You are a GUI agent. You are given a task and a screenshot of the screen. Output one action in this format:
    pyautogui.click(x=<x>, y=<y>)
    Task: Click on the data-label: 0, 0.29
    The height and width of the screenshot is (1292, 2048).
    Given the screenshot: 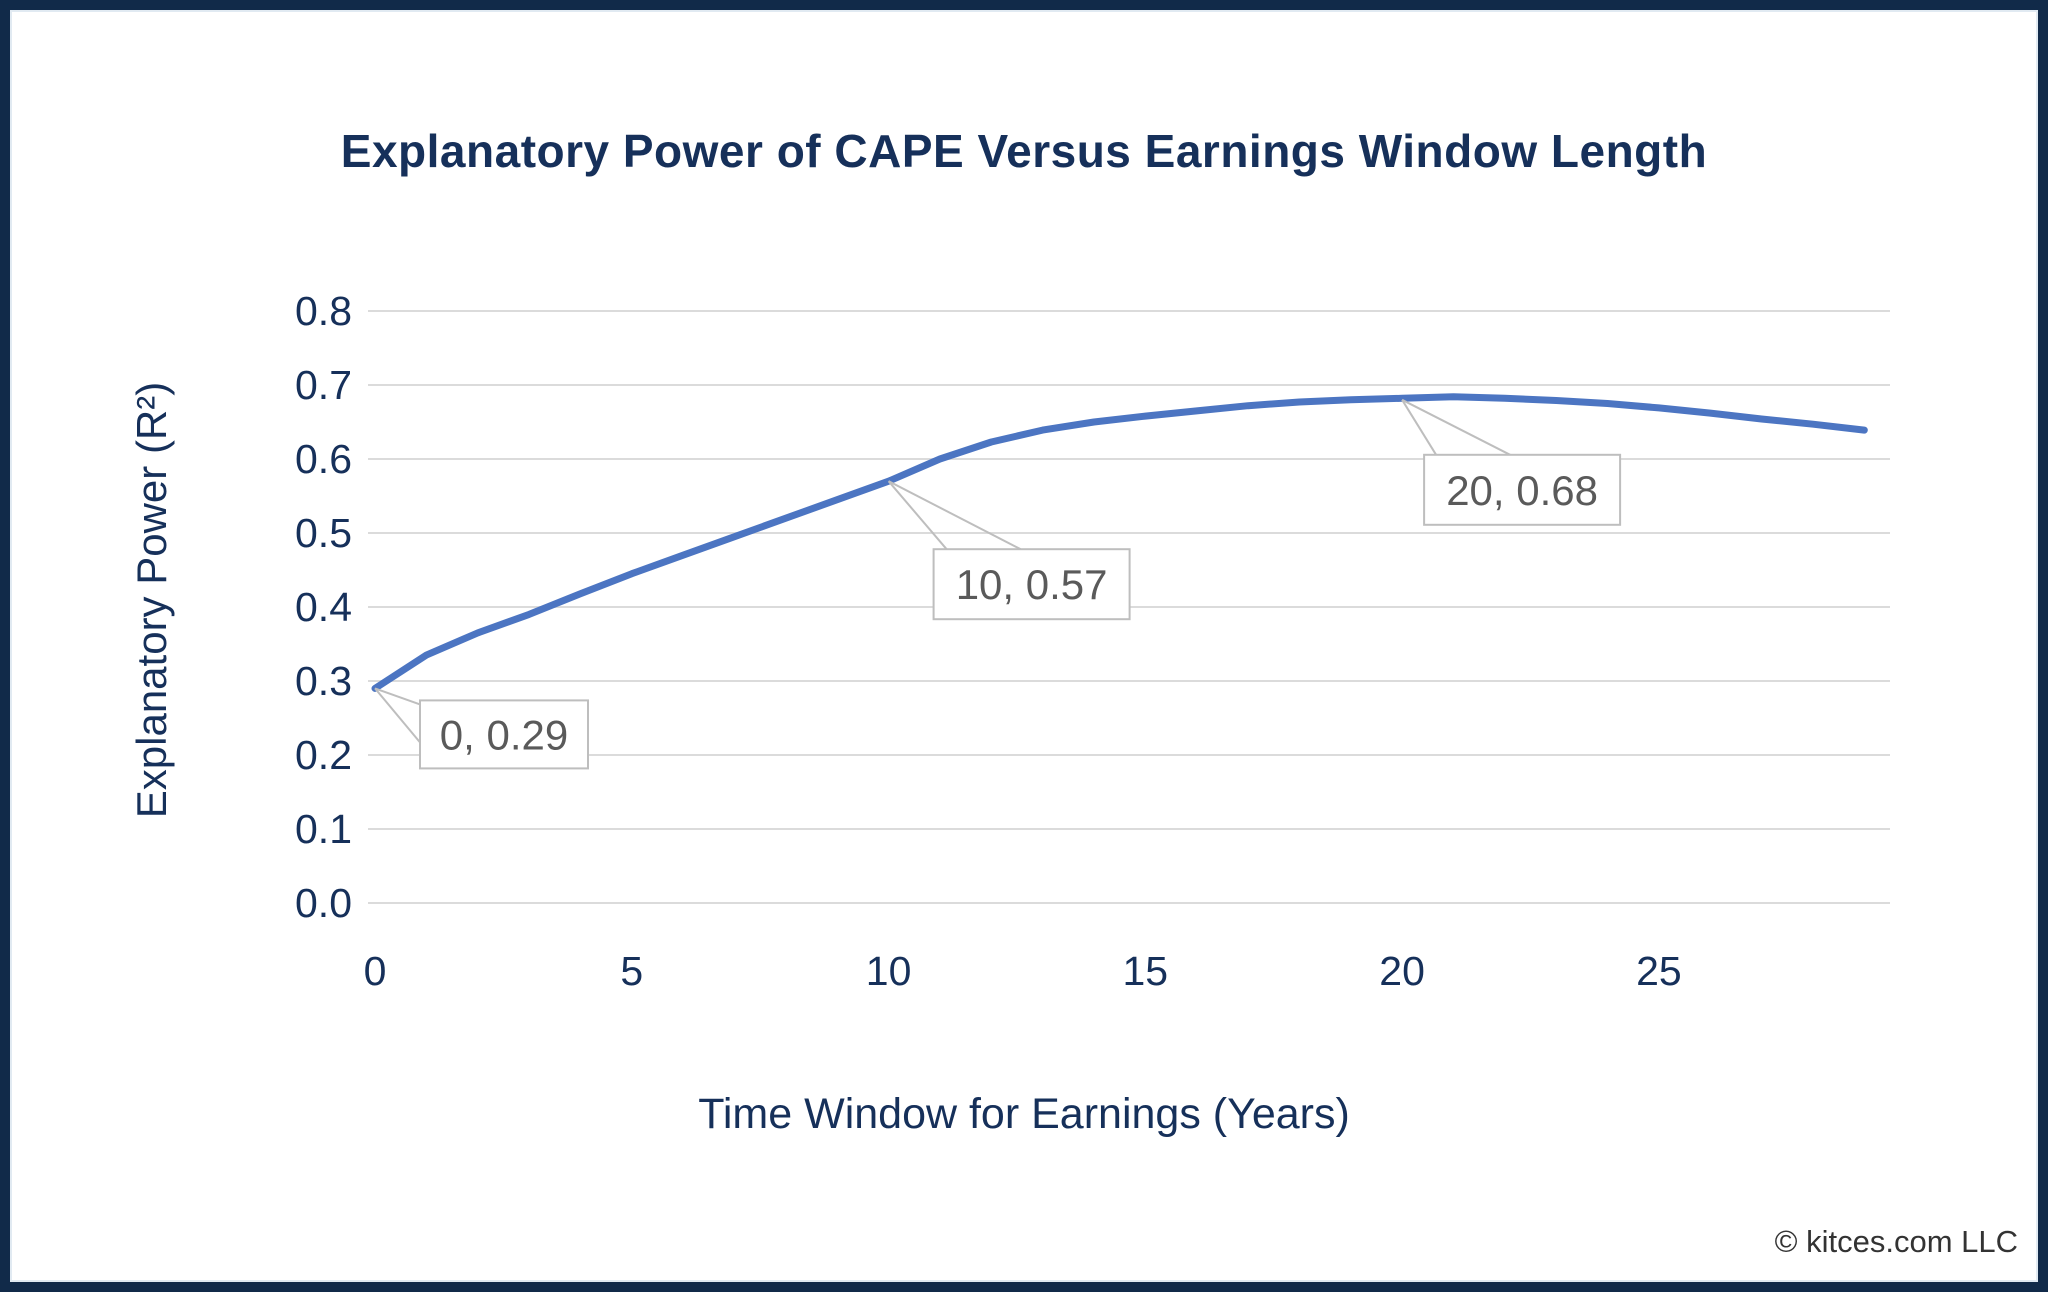 What is the action you would take?
    pyautogui.click(x=504, y=734)
    